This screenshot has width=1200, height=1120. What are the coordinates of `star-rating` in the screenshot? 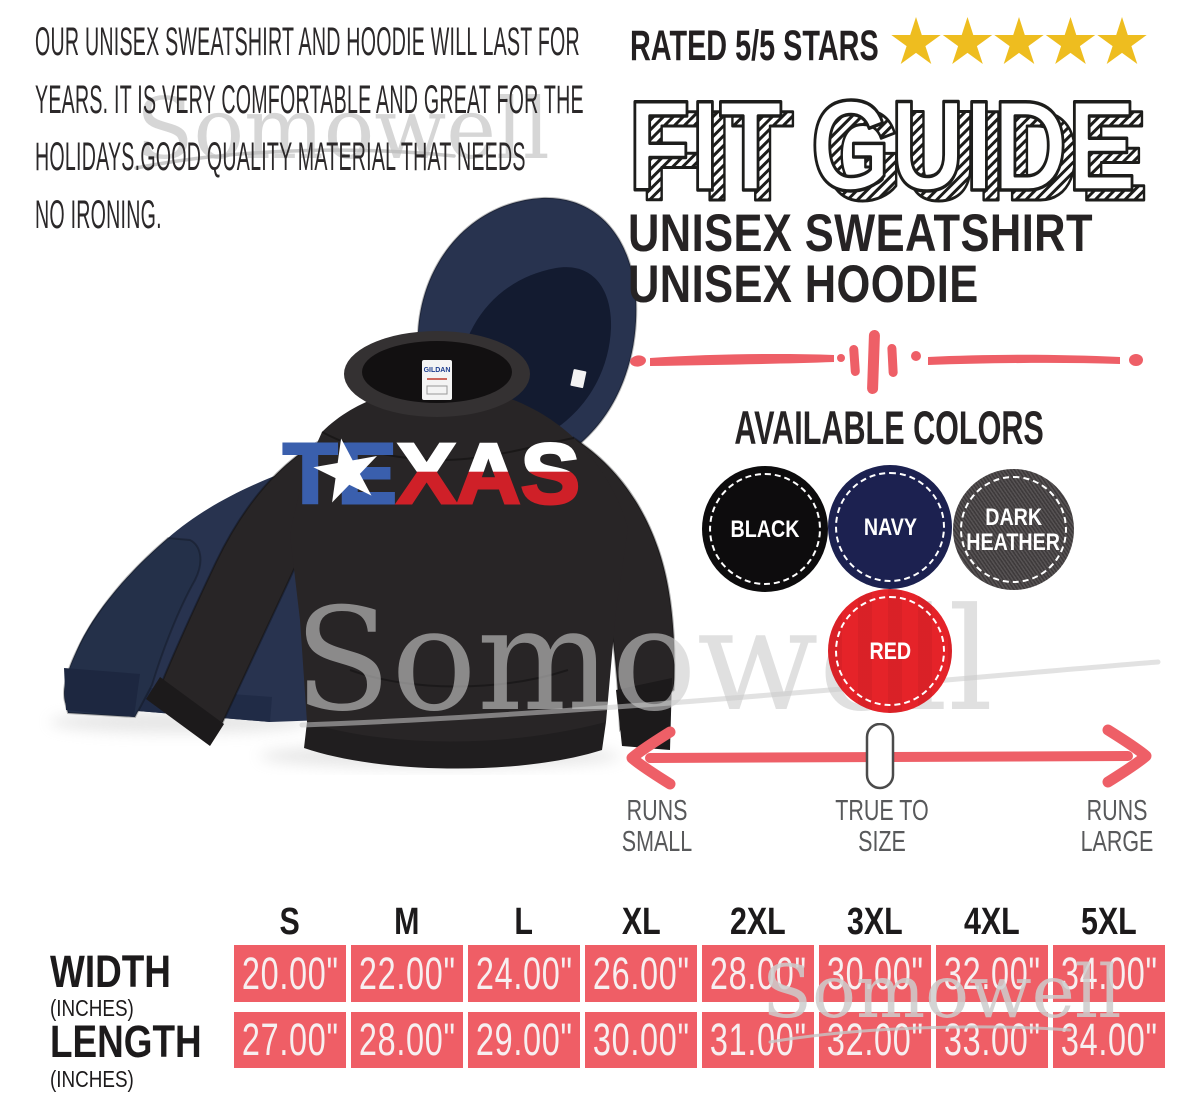 It's located at (1019, 40).